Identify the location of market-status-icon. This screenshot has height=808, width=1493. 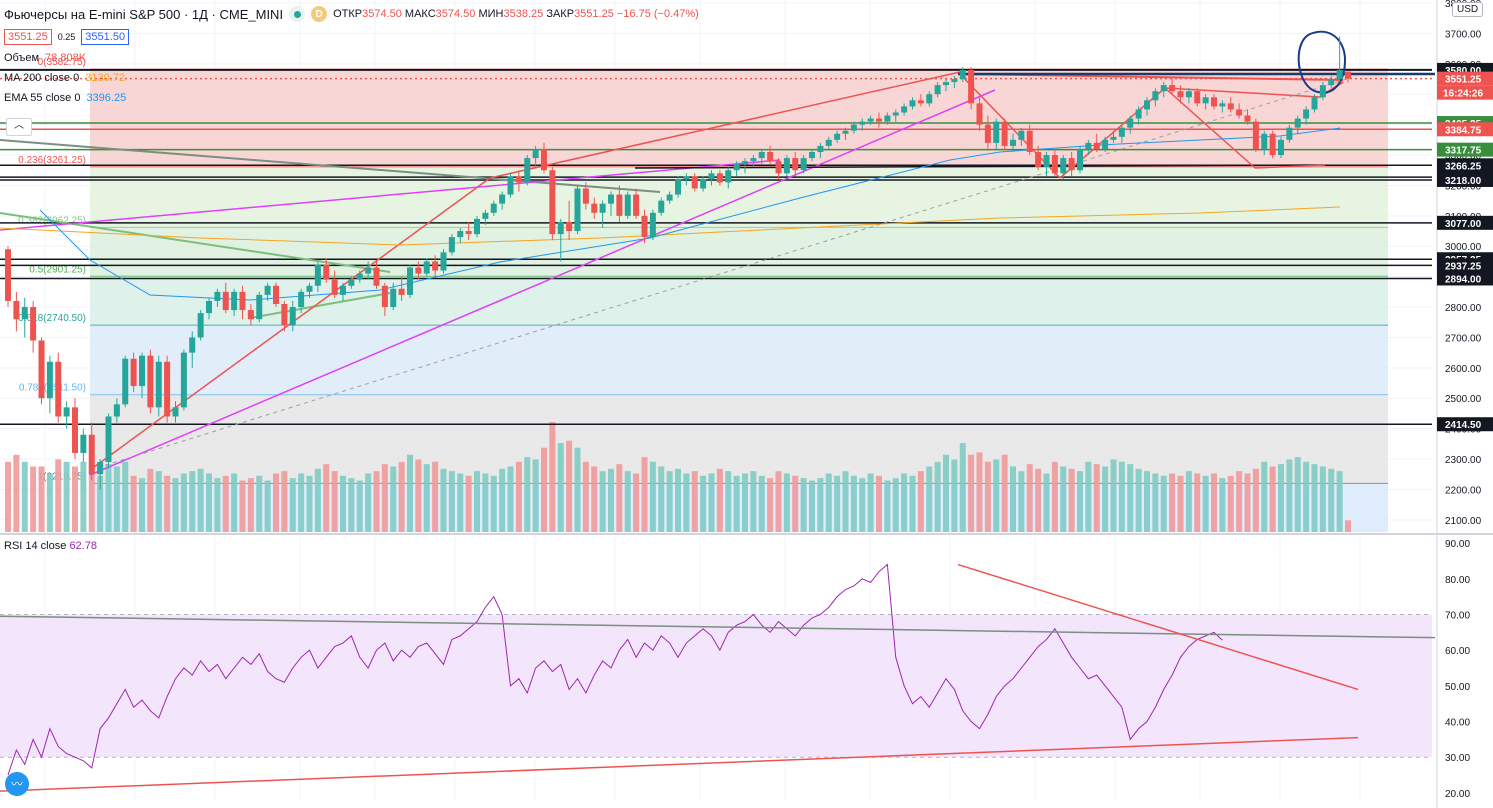
(297, 14).